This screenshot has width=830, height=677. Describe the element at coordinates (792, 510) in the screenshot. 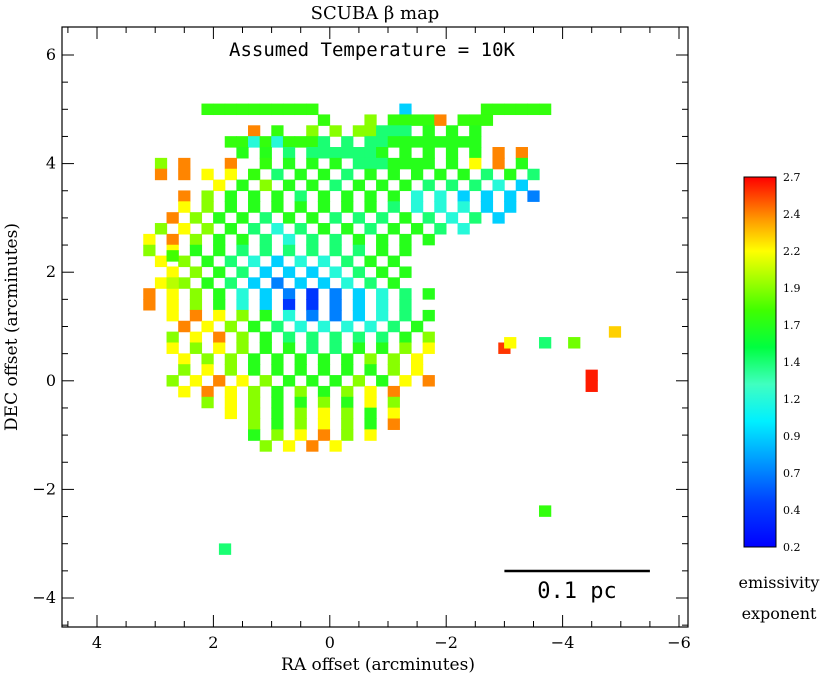

I see `colorbar-tick-label: 0.4` at that location.